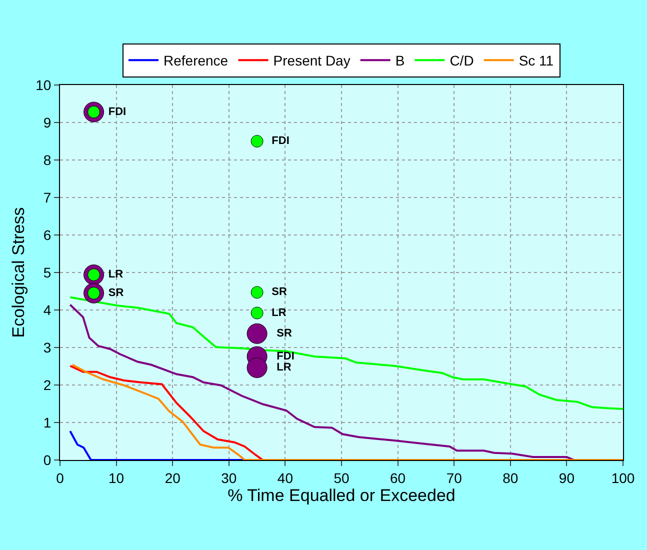 This screenshot has height=550, width=647. I want to click on legend-label: Present Day, so click(311, 60).